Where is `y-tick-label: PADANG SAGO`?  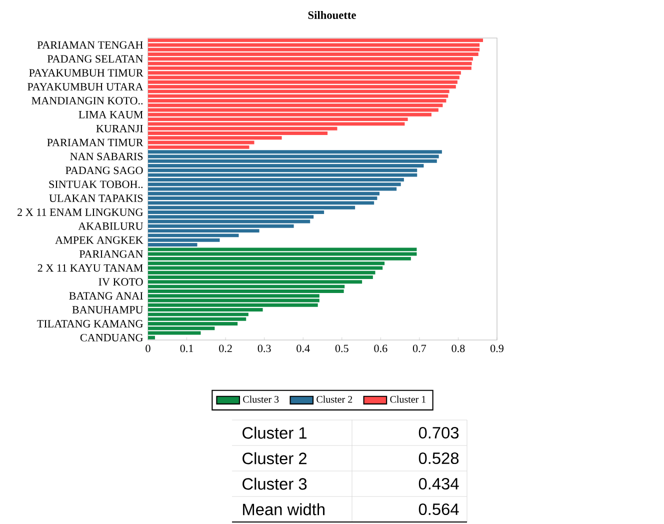 y-tick-label: PADANG SAGO is located at coordinates (104, 170).